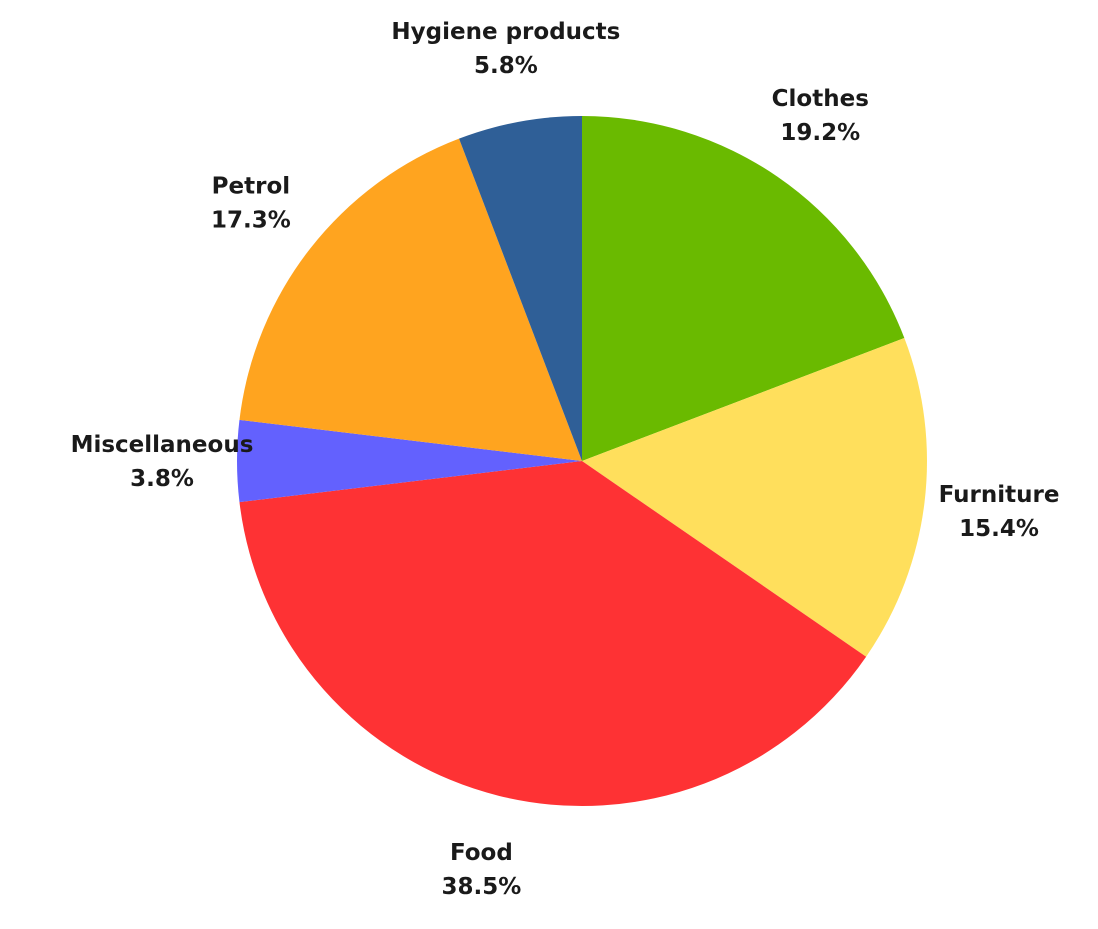 This screenshot has width=1098, height=929. Describe the element at coordinates (162, 445) in the screenshot. I see `slice-label-miscellaneous: Miscellaneous` at that location.